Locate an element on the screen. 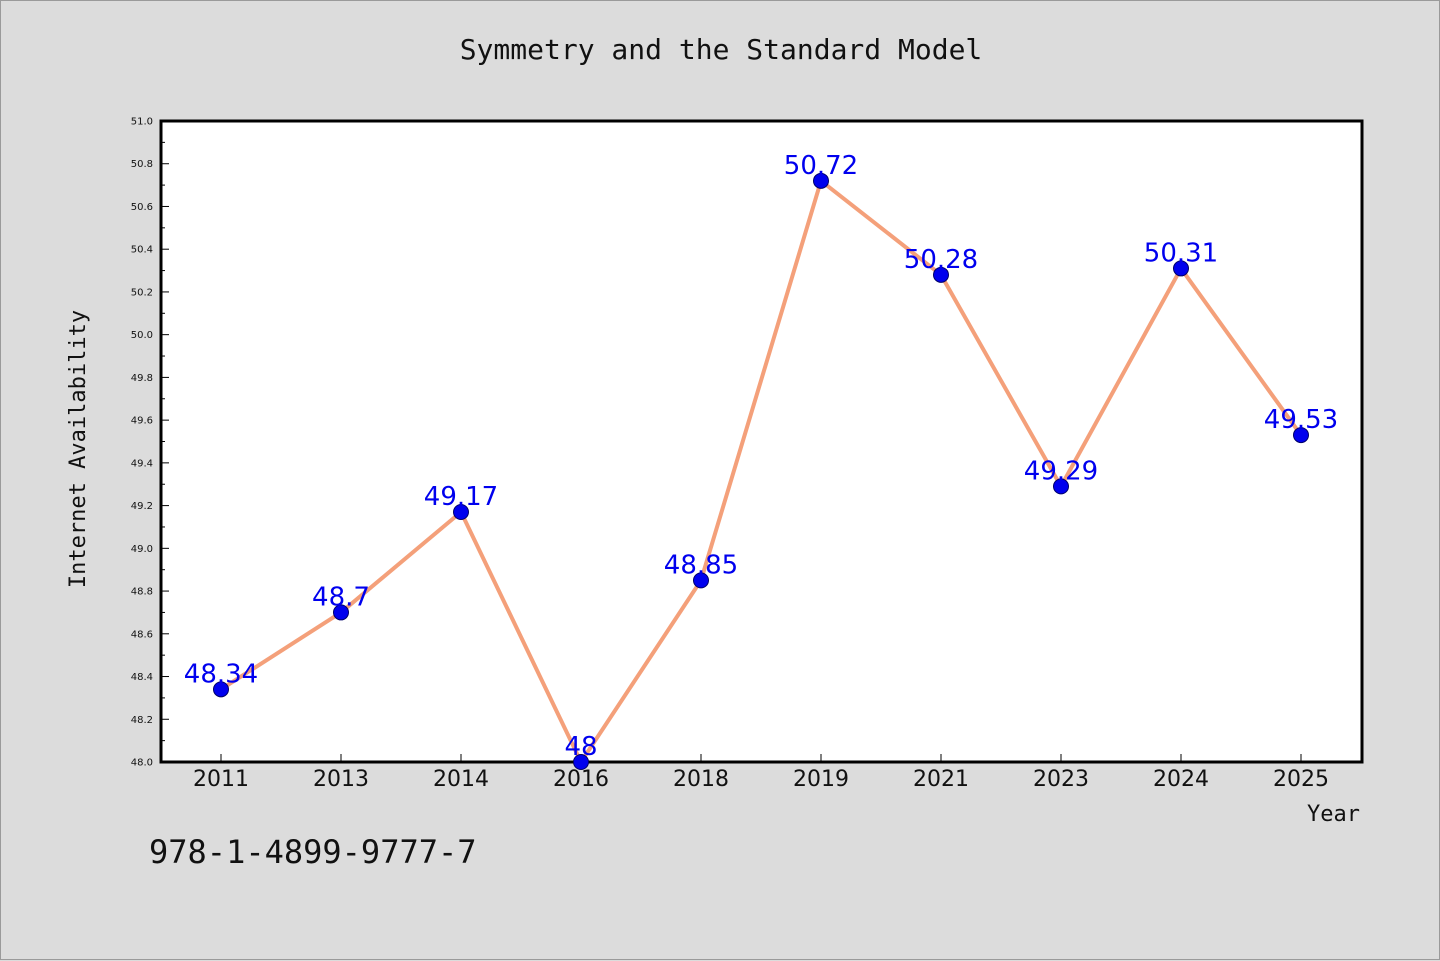 Image resolution: width=1440 pixels, height=961 pixels. data-label: 50.28 is located at coordinates (941, 260).